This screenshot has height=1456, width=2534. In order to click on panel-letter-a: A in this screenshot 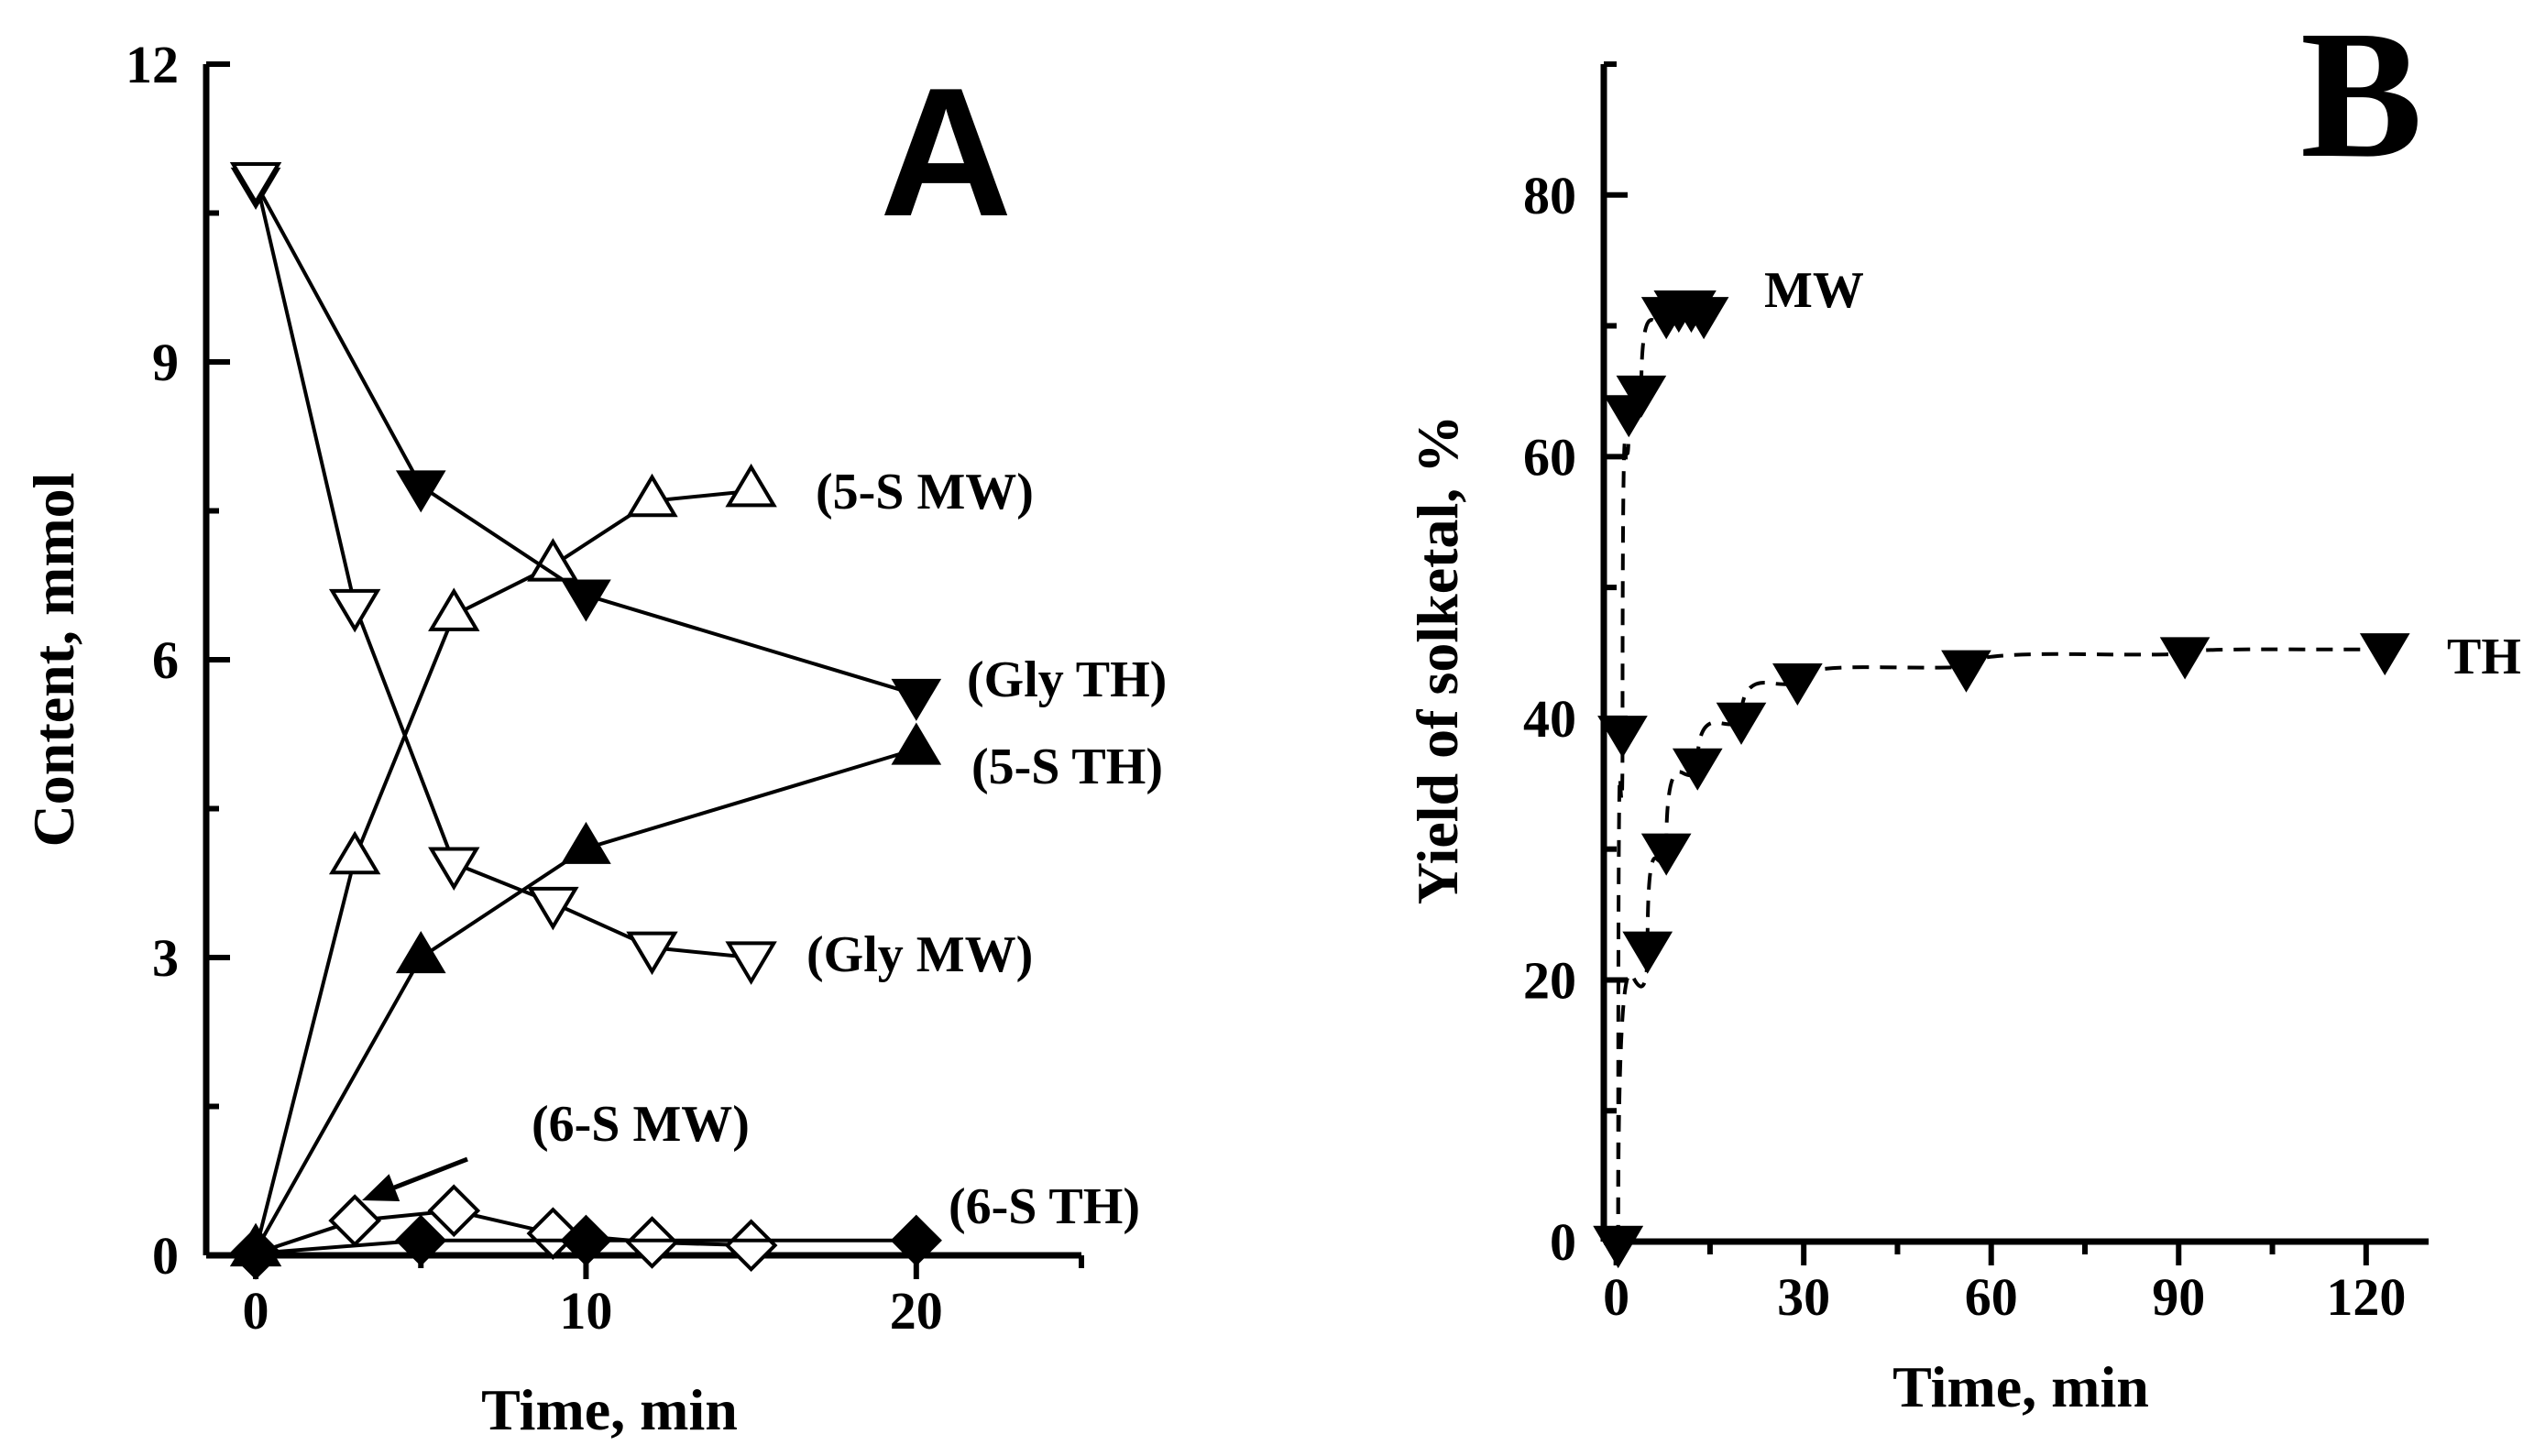, I will do `click(946, 152)`.